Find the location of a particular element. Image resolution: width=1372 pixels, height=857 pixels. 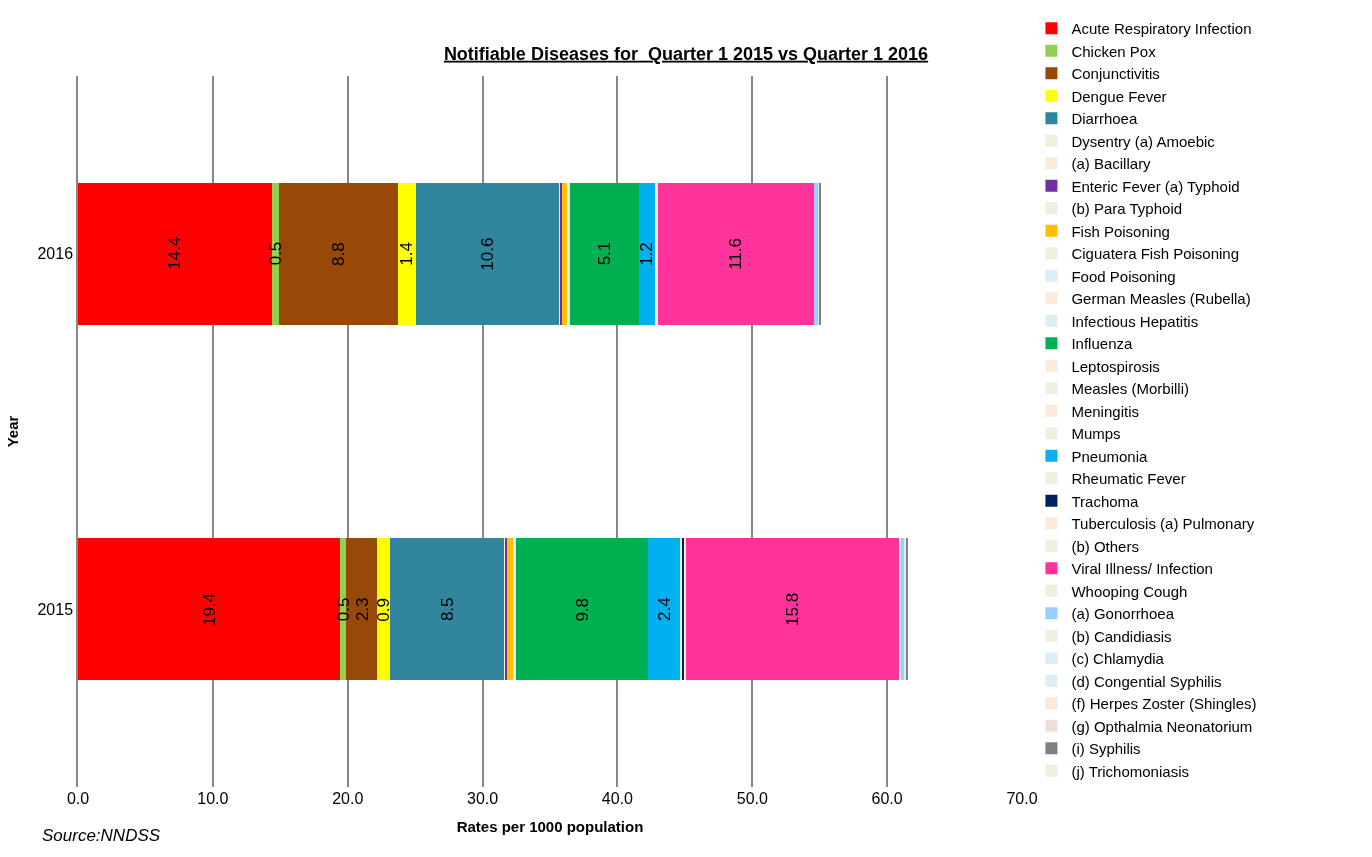

legend-label: (i) Syphilis is located at coordinates (1106, 749).